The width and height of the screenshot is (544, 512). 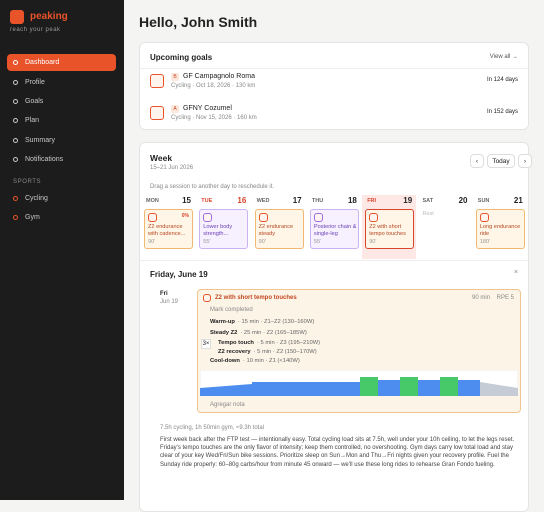 What do you see at coordinates (213, 86) in the screenshot?
I see `goal-meta: Cycling · Oct 18, 2026 · 130 km` at bounding box center [213, 86].